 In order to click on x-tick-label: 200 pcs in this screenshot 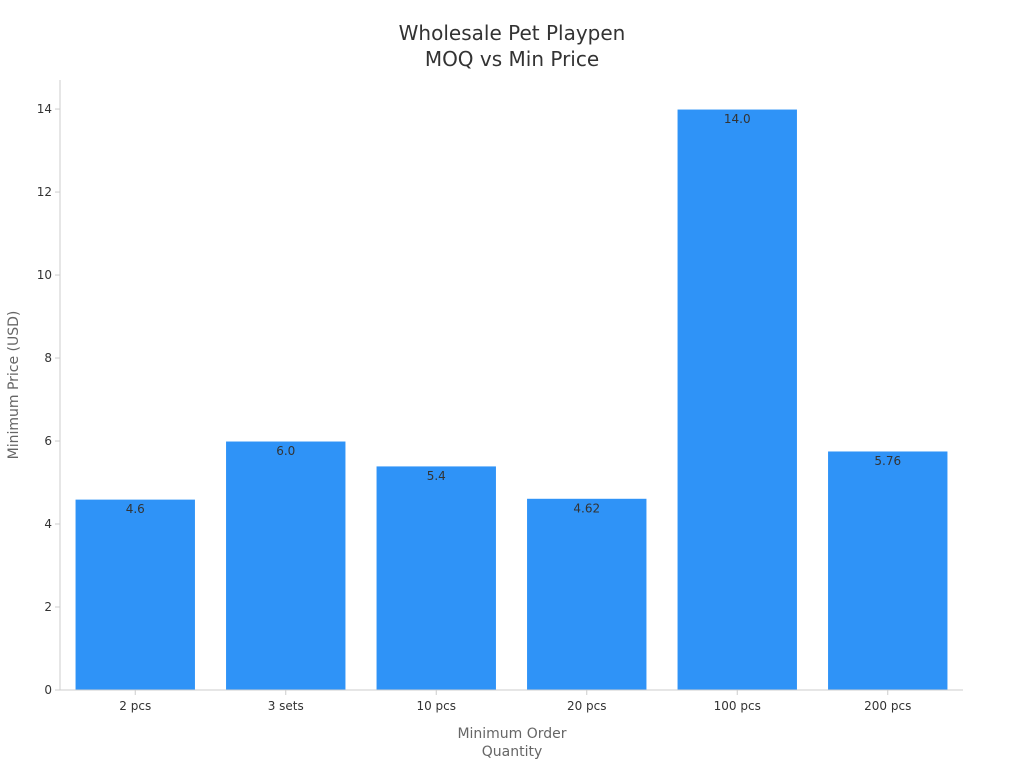, I will do `click(887, 706)`.